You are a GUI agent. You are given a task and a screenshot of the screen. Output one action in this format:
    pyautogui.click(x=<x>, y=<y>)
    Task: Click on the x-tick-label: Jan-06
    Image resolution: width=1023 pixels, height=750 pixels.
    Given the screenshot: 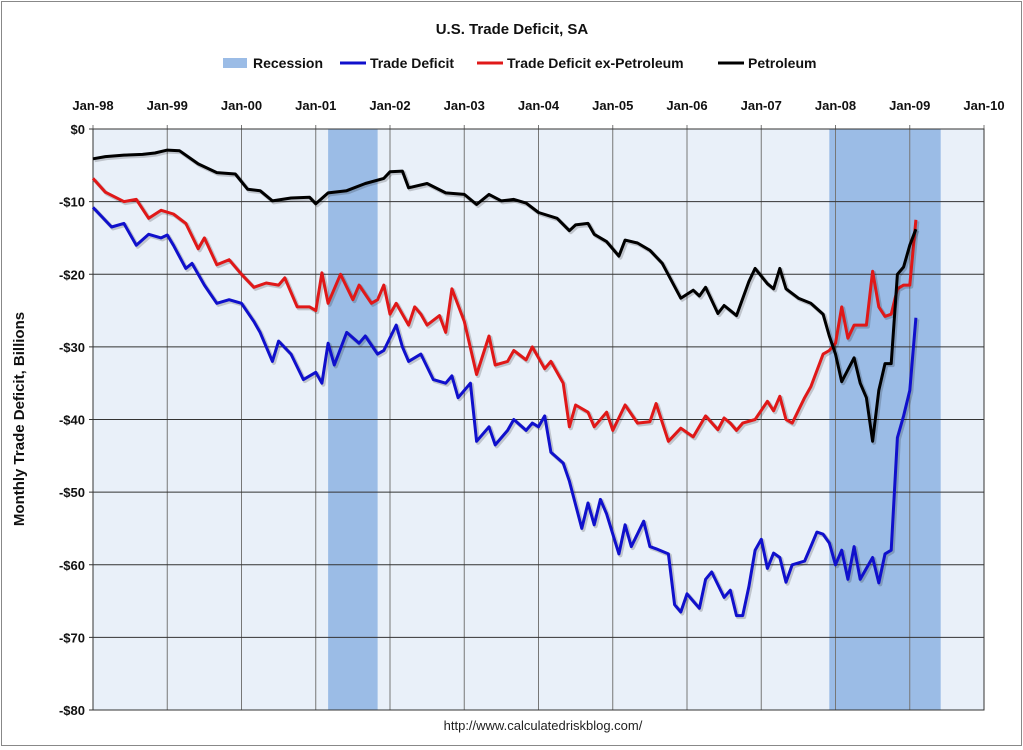 What is the action you would take?
    pyautogui.click(x=686, y=105)
    